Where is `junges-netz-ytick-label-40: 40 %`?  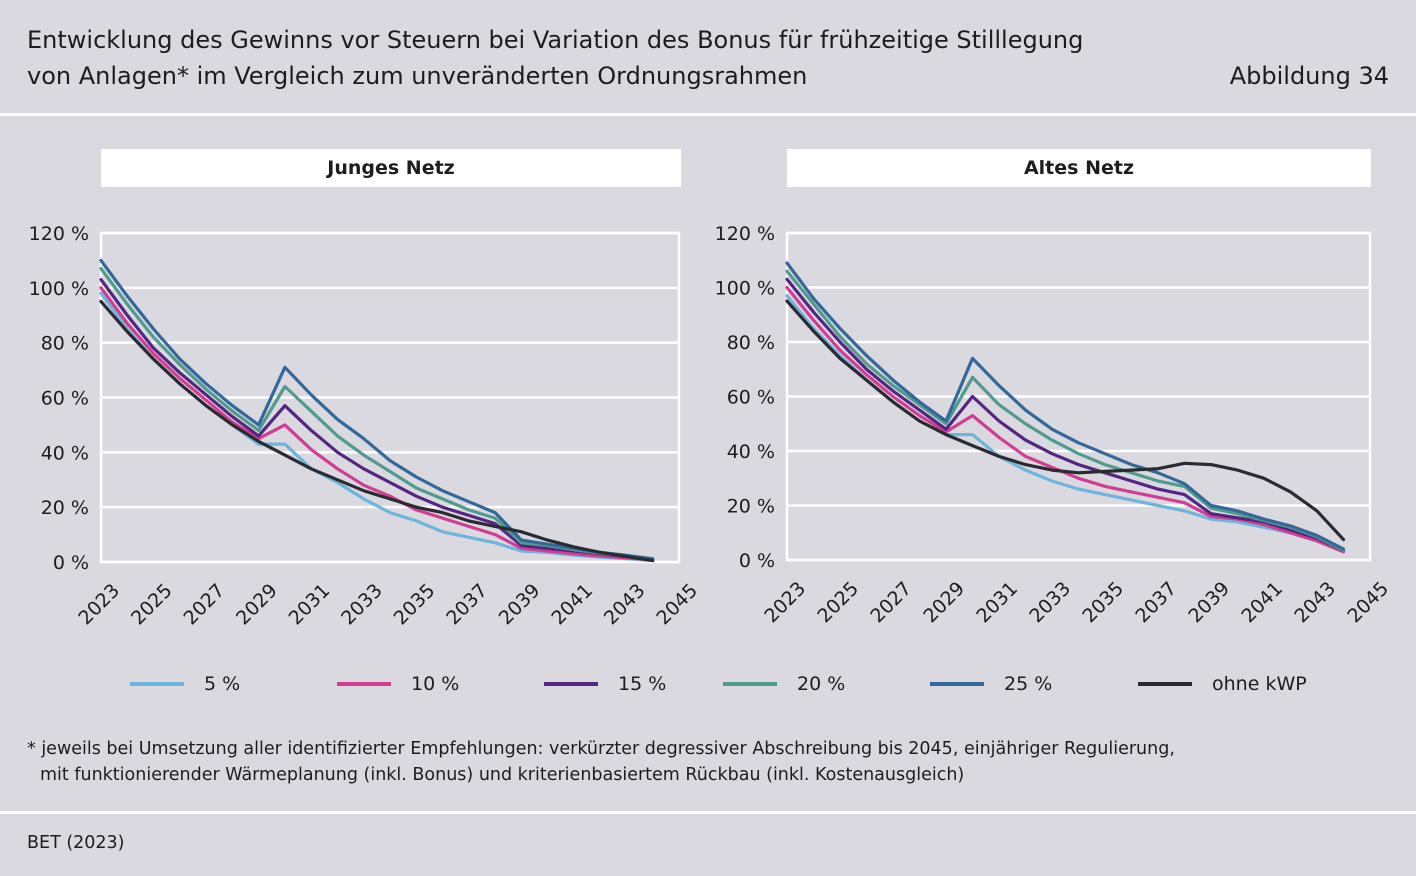 junges-netz-ytick-label-40: 40 % is located at coordinates (65, 453).